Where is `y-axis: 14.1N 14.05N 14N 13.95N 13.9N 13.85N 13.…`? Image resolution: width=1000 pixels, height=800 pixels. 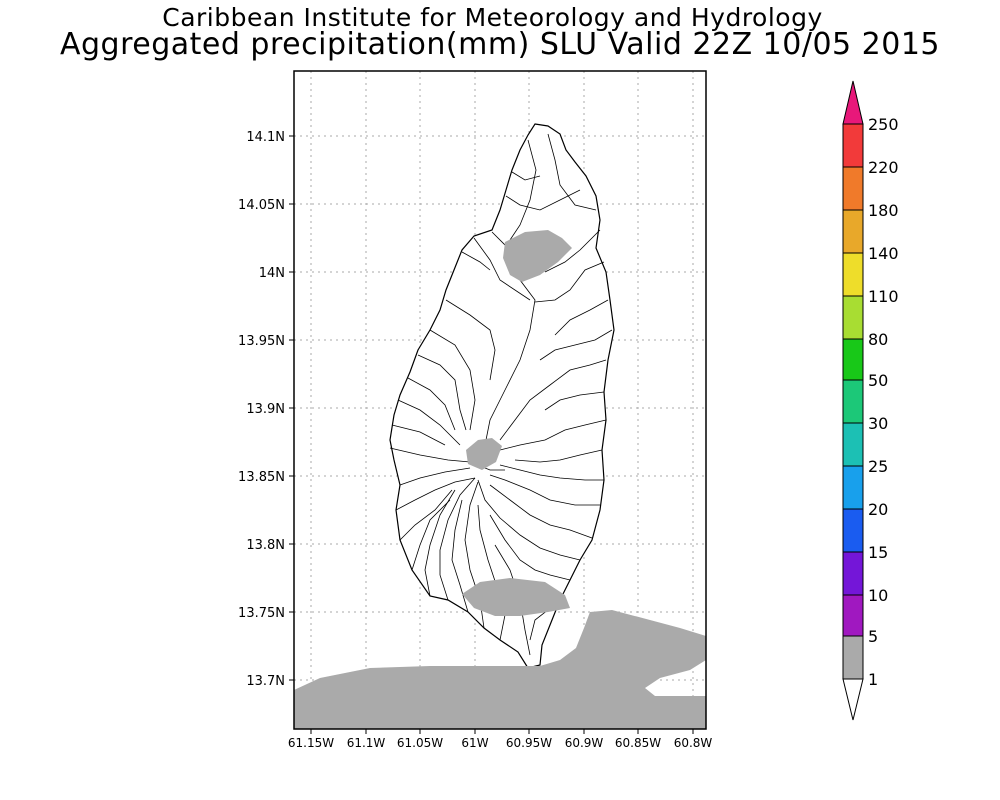 y-axis: 14.1N 14.05N 14N 13.95N 13.9N 13.85N 13.… is located at coordinates (266, 409).